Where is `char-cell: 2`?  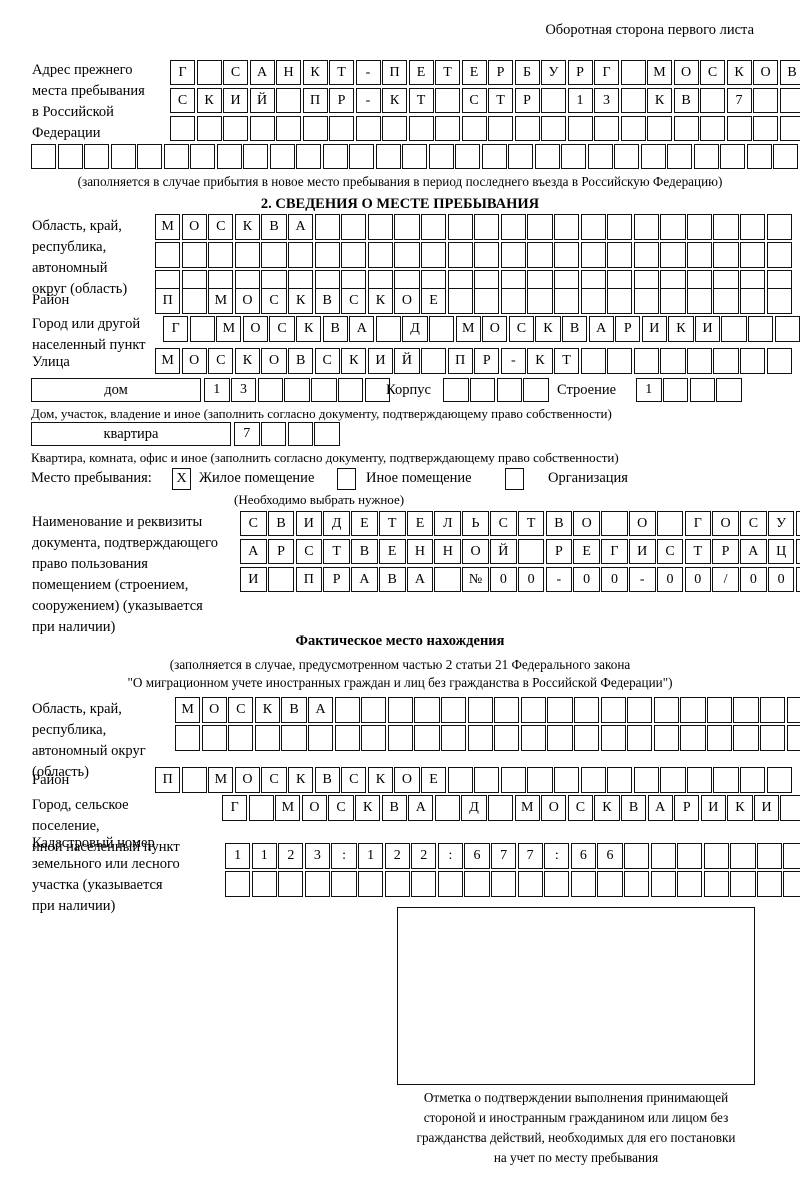 char-cell: 2 is located at coordinates (397, 856).